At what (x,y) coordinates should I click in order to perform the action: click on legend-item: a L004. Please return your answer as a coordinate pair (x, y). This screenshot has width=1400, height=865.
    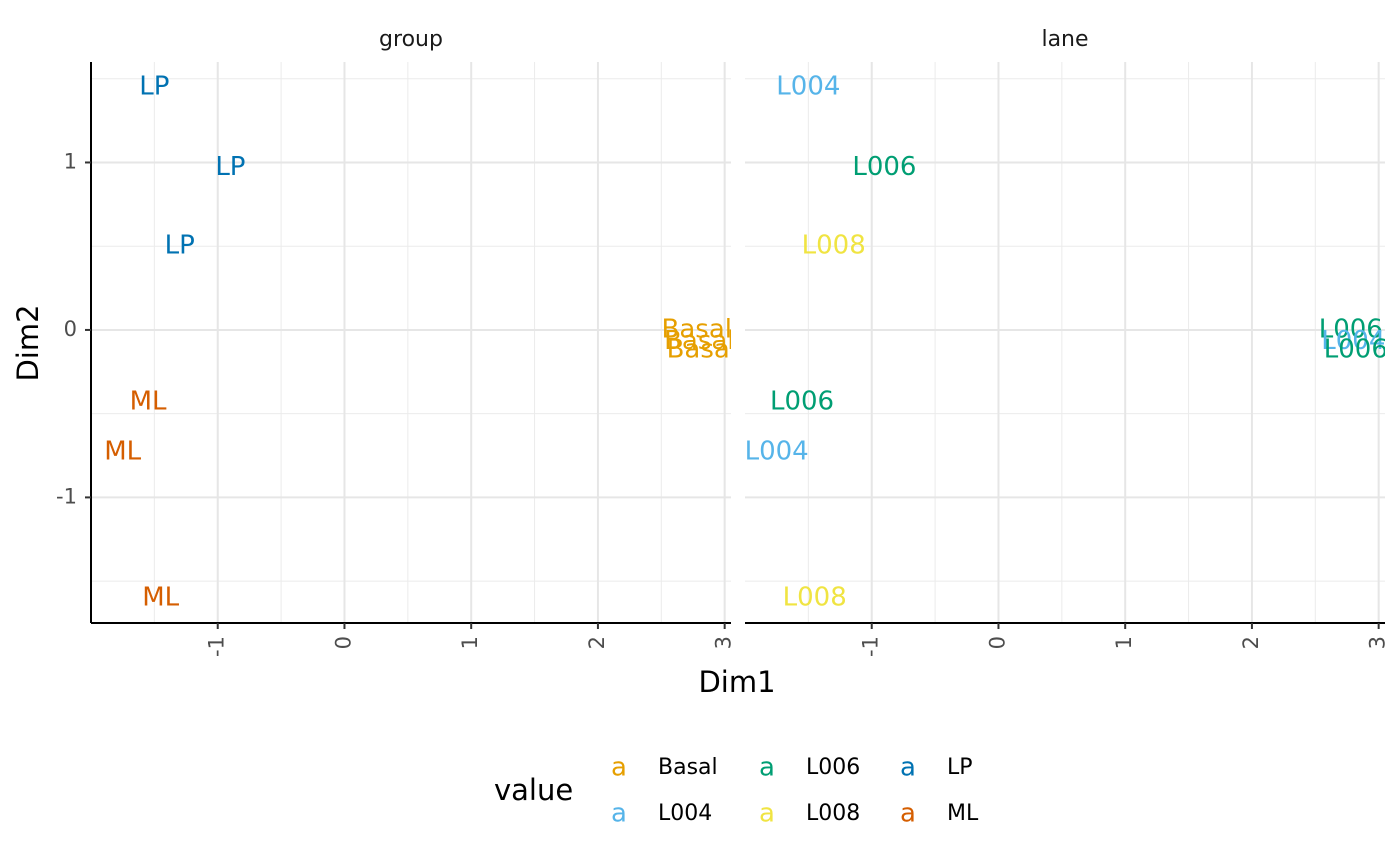
    Looking at the image, I should click on (661, 814).